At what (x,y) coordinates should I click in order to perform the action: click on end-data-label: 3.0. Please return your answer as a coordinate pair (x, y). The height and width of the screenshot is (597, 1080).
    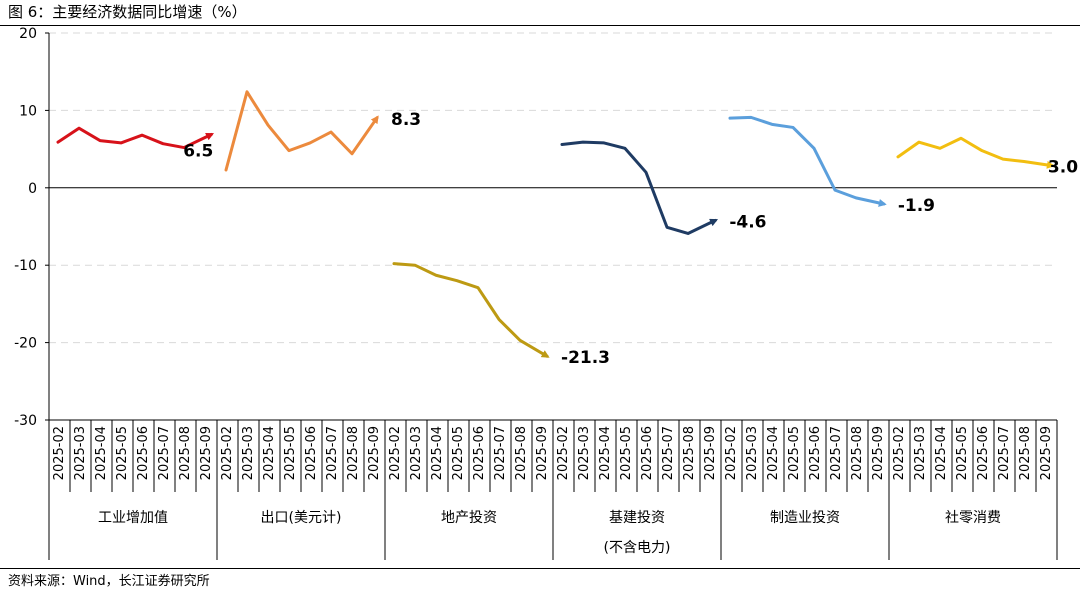
    Looking at the image, I should click on (1063, 168).